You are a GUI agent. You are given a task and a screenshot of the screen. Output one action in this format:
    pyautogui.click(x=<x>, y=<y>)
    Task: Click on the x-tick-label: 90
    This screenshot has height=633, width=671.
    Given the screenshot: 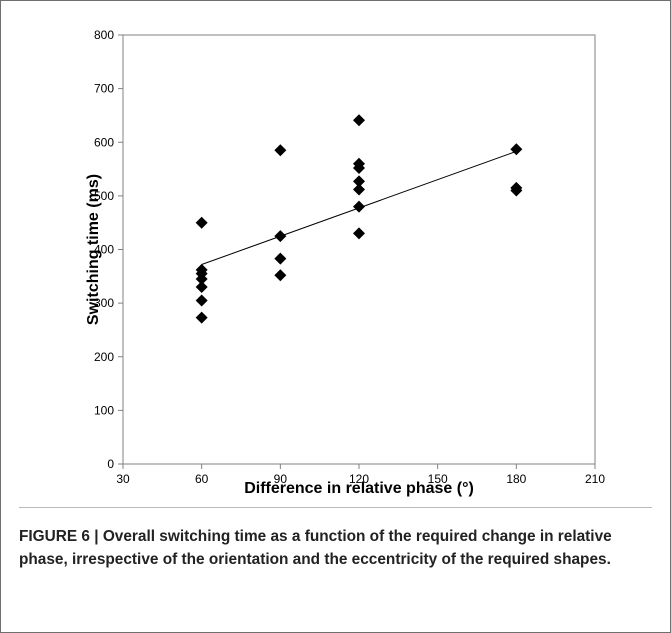 What is the action you would take?
    pyautogui.click(x=281, y=479)
    